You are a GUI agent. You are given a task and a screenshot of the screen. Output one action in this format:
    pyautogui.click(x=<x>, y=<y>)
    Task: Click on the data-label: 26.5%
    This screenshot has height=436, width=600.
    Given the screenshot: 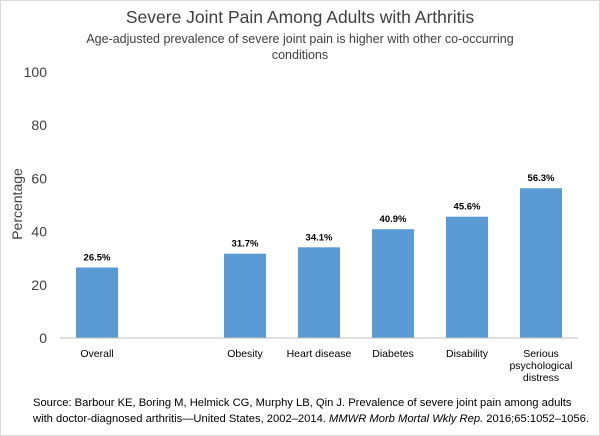 What is the action you would take?
    pyautogui.click(x=97, y=258)
    